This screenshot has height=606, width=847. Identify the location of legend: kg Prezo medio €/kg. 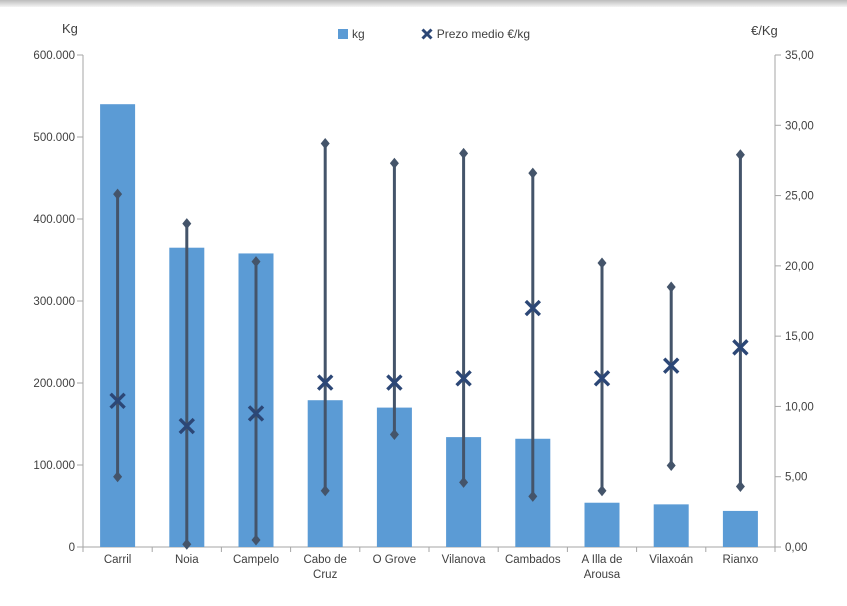
(434, 34).